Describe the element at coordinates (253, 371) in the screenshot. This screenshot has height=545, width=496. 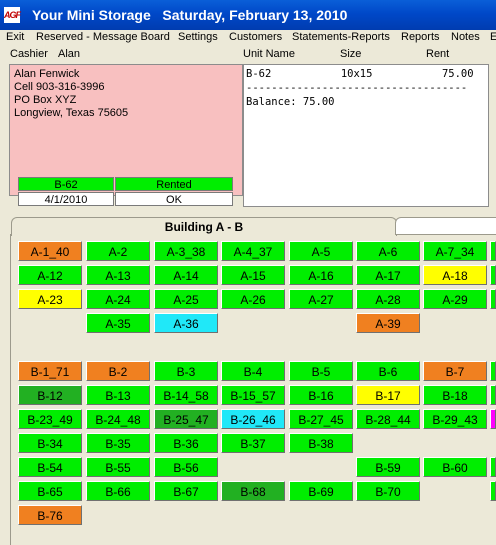
I see `unit-cell: B-4` at that location.